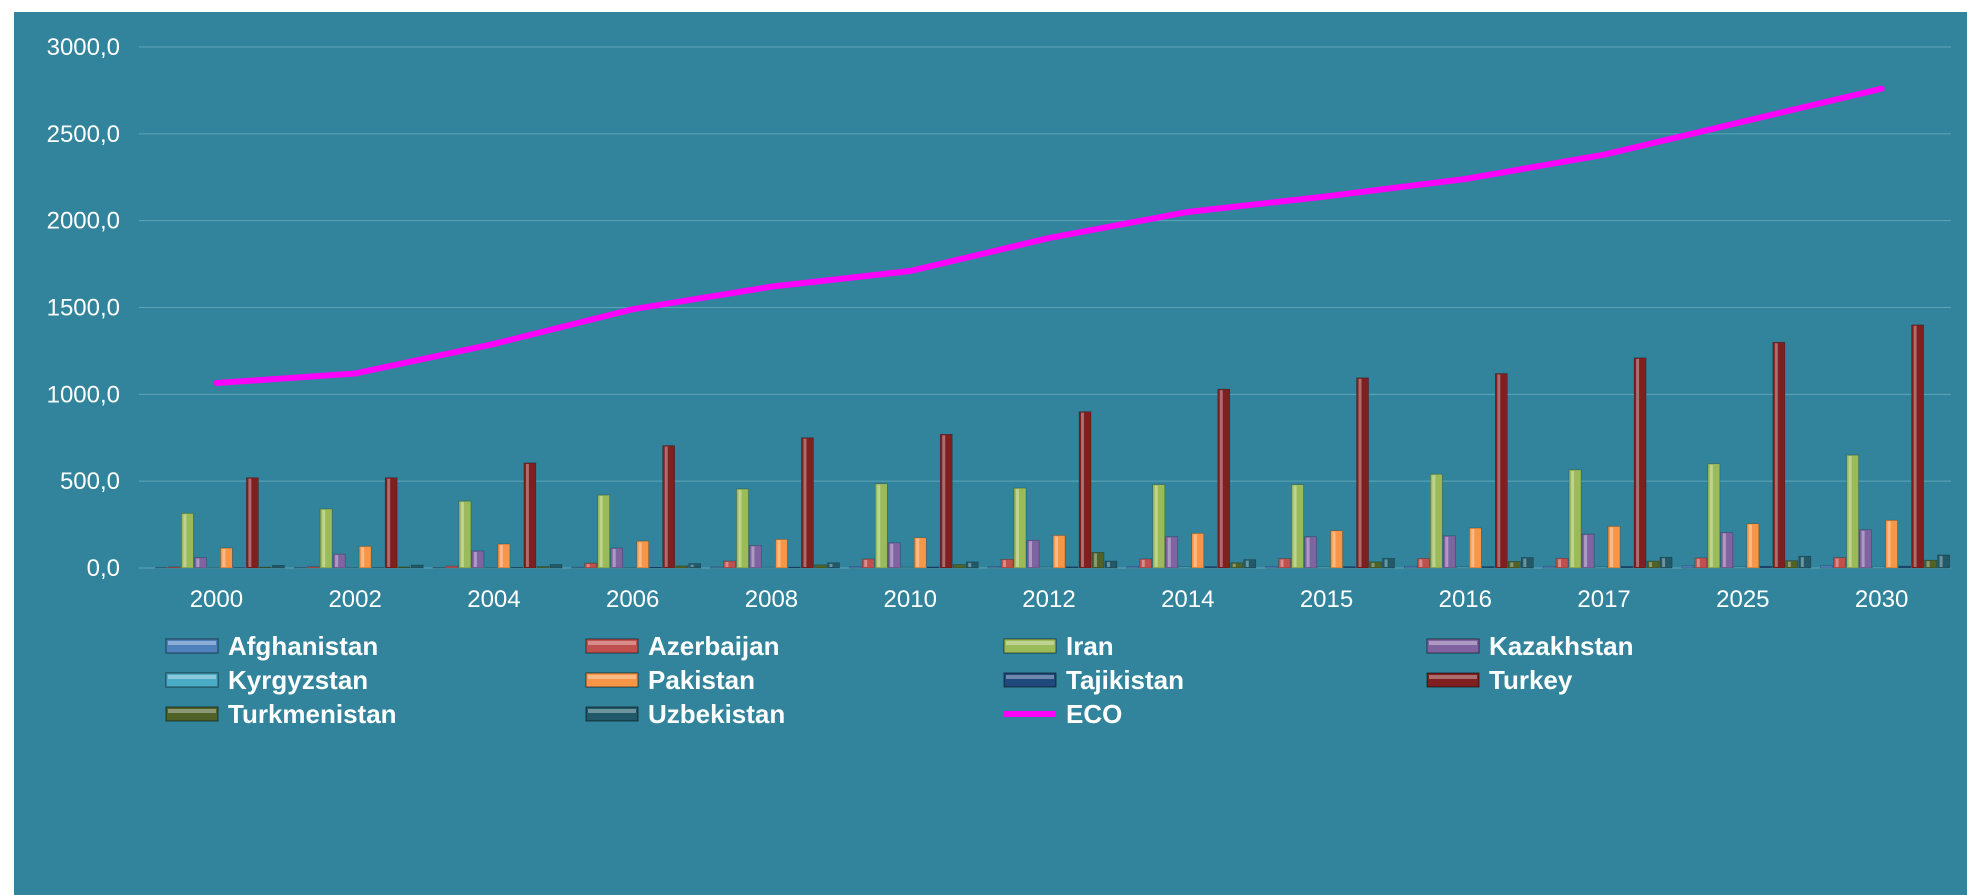  Describe the element at coordinates (83, 394) in the screenshot. I see `y-tick-label: 1000,0` at that location.